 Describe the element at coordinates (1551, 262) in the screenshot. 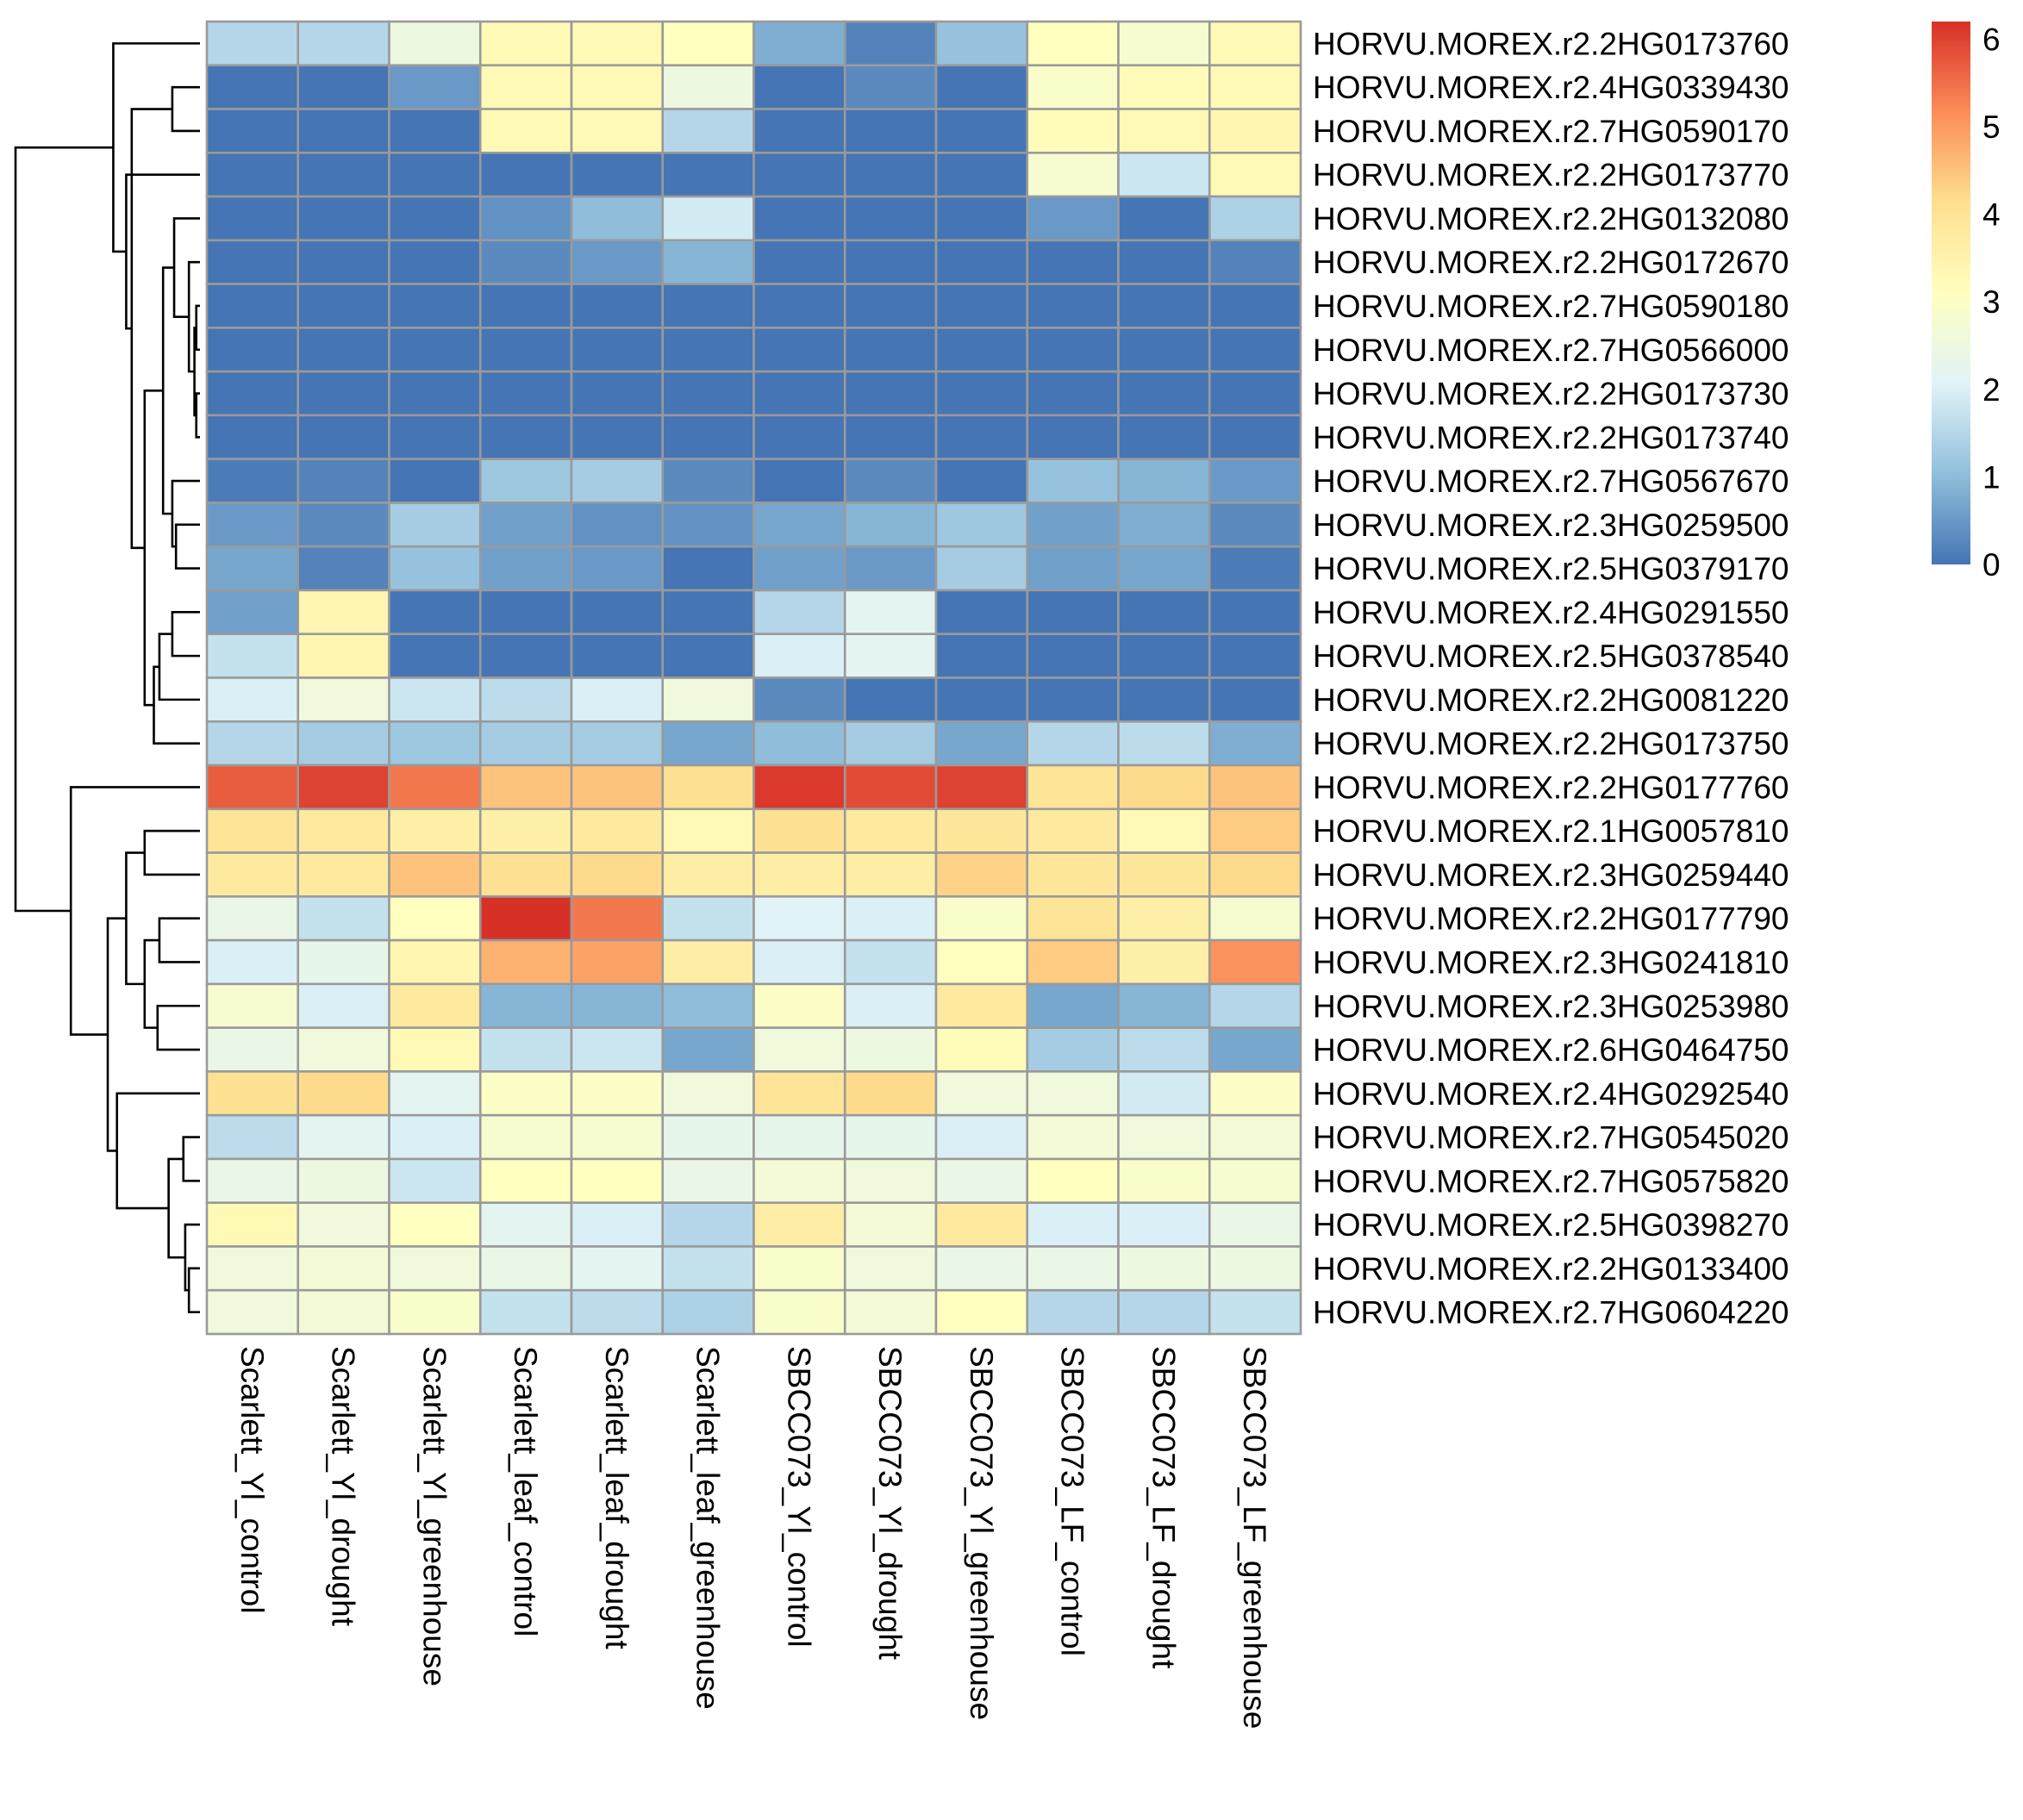

I see `row-label: HORVU.MOREX.r2.2HG0172670` at that location.